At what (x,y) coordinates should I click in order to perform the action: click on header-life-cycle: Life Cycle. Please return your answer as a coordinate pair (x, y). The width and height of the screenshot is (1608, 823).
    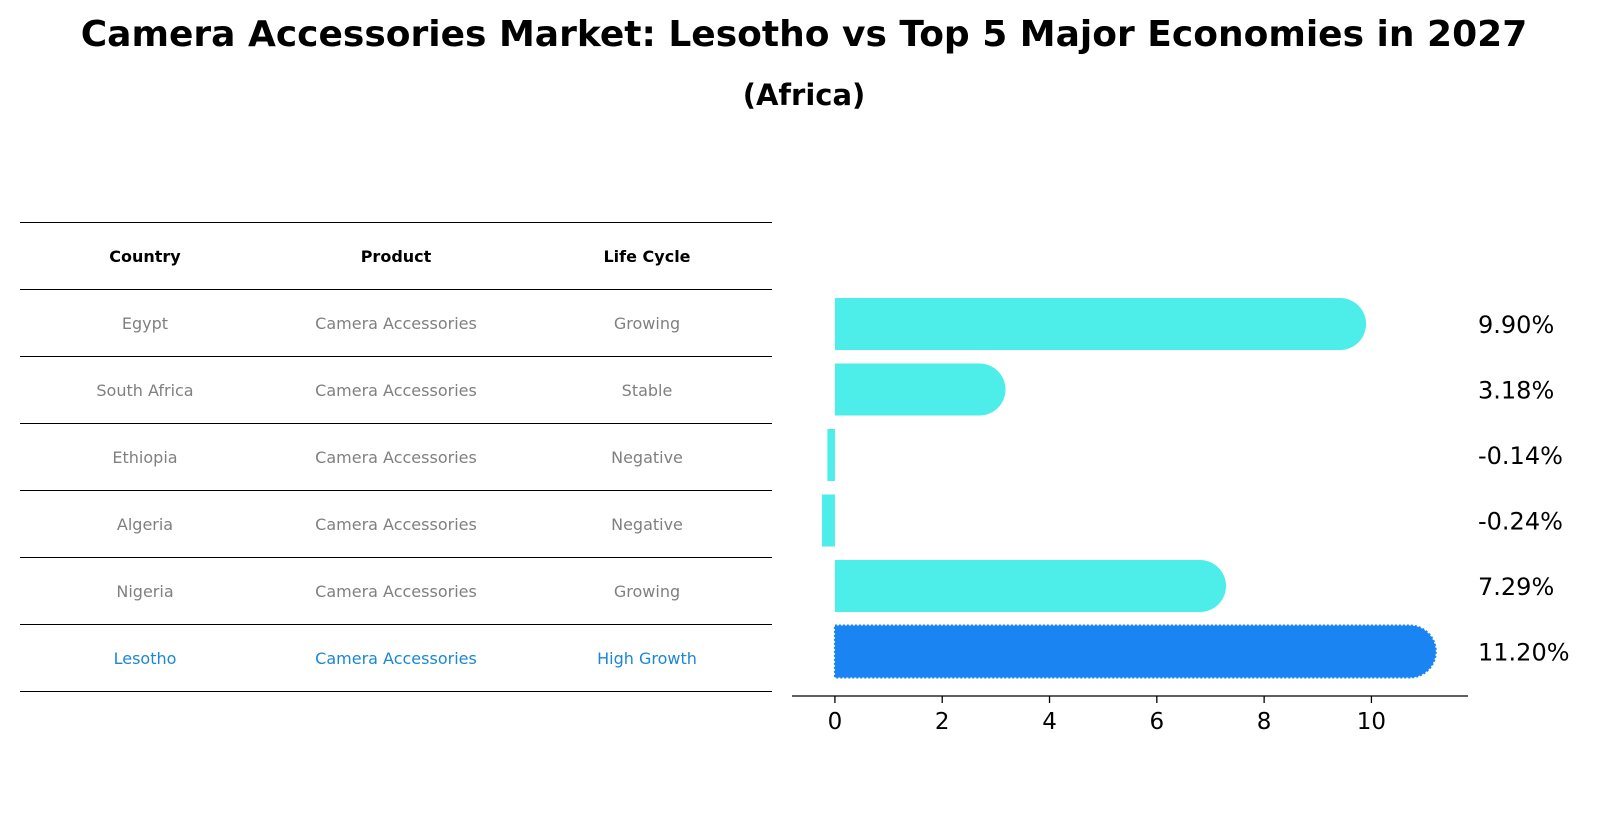
    Looking at the image, I should click on (647, 256).